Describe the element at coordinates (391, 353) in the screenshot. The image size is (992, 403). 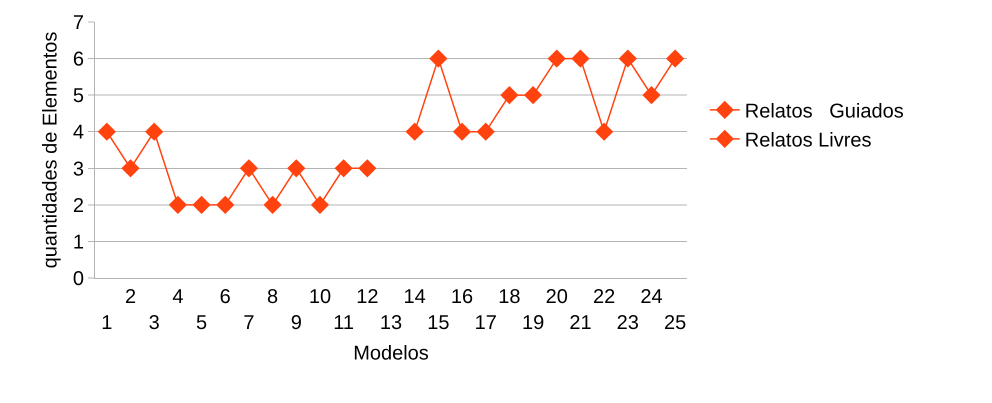
I see `x-axis-title: Modelos` at that location.